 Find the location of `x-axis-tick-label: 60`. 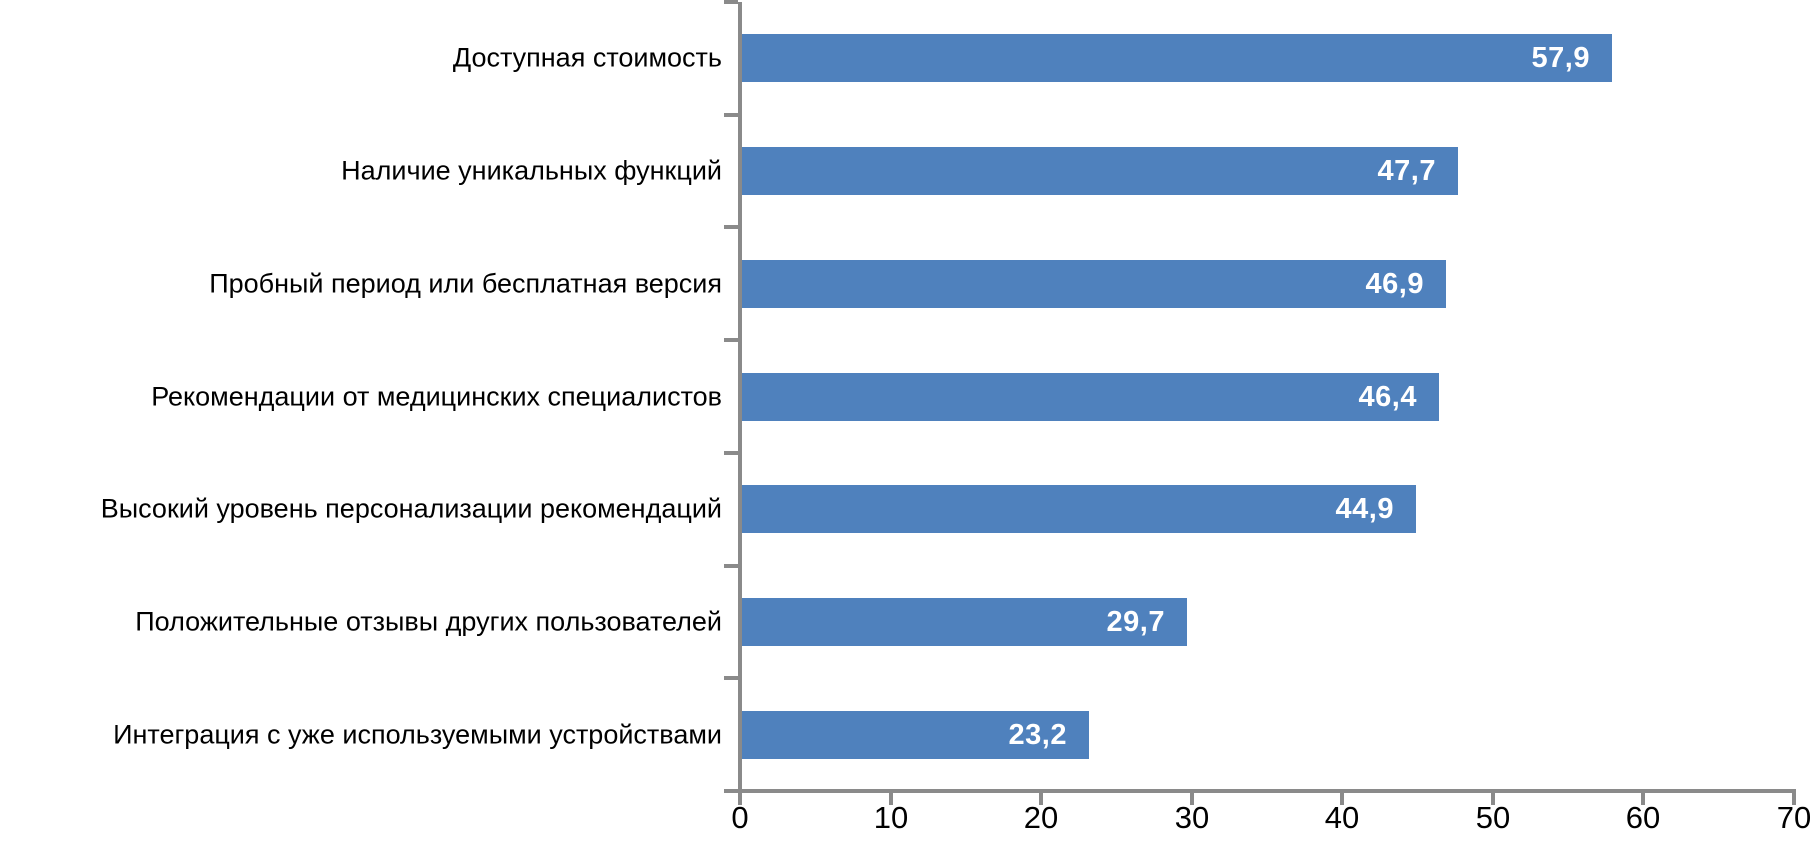

x-axis-tick-label: 60 is located at coordinates (1643, 817).